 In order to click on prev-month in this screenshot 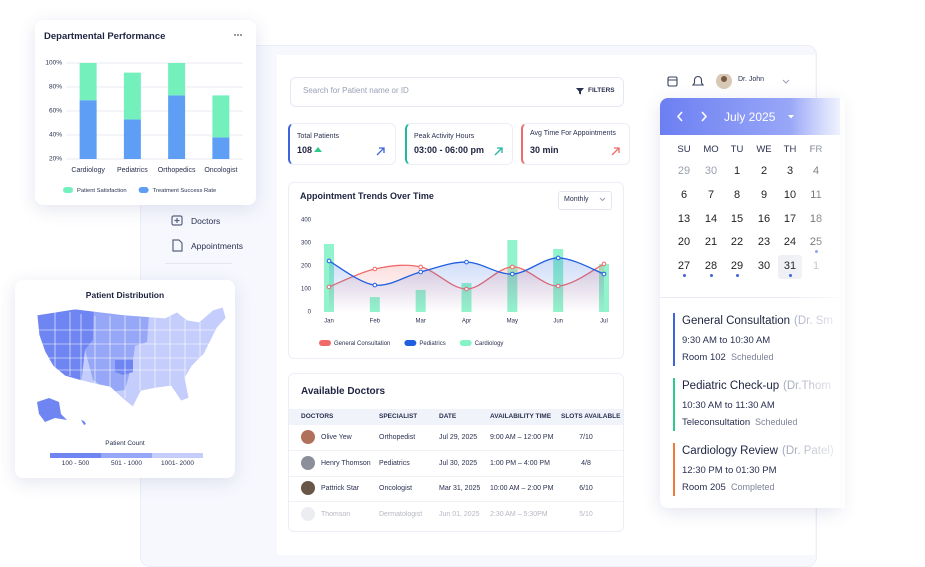, I will do `click(679, 116)`.